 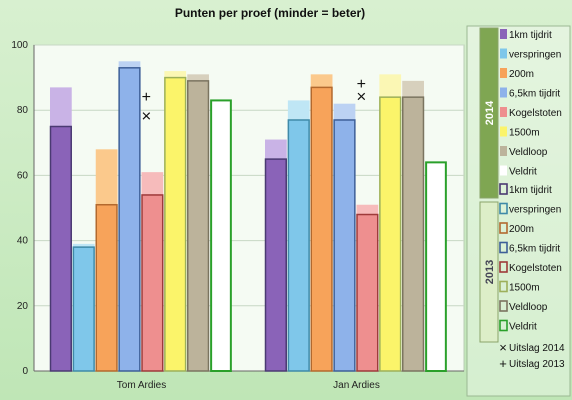 What do you see at coordinates (528, 152) in the screenshot?
I see `legend-label-2014: Veldloop` at bounding box center [528, 152].